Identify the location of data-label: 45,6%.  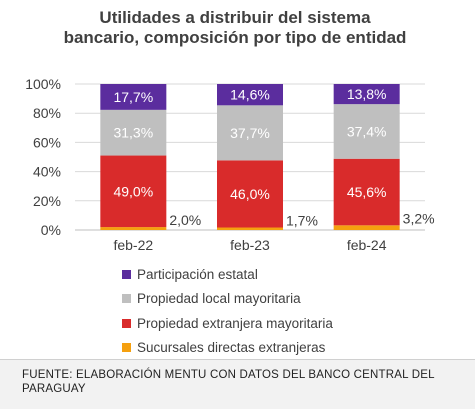
(367, 192).